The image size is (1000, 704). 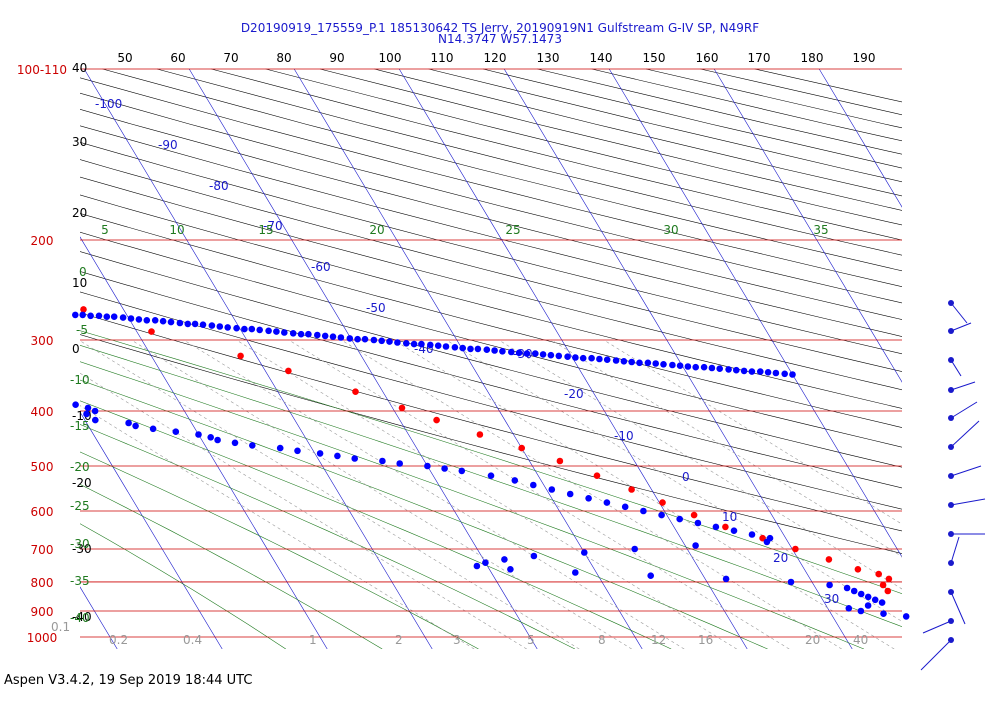 I want to click on theta-label: 140, so click(x=601, y=58).